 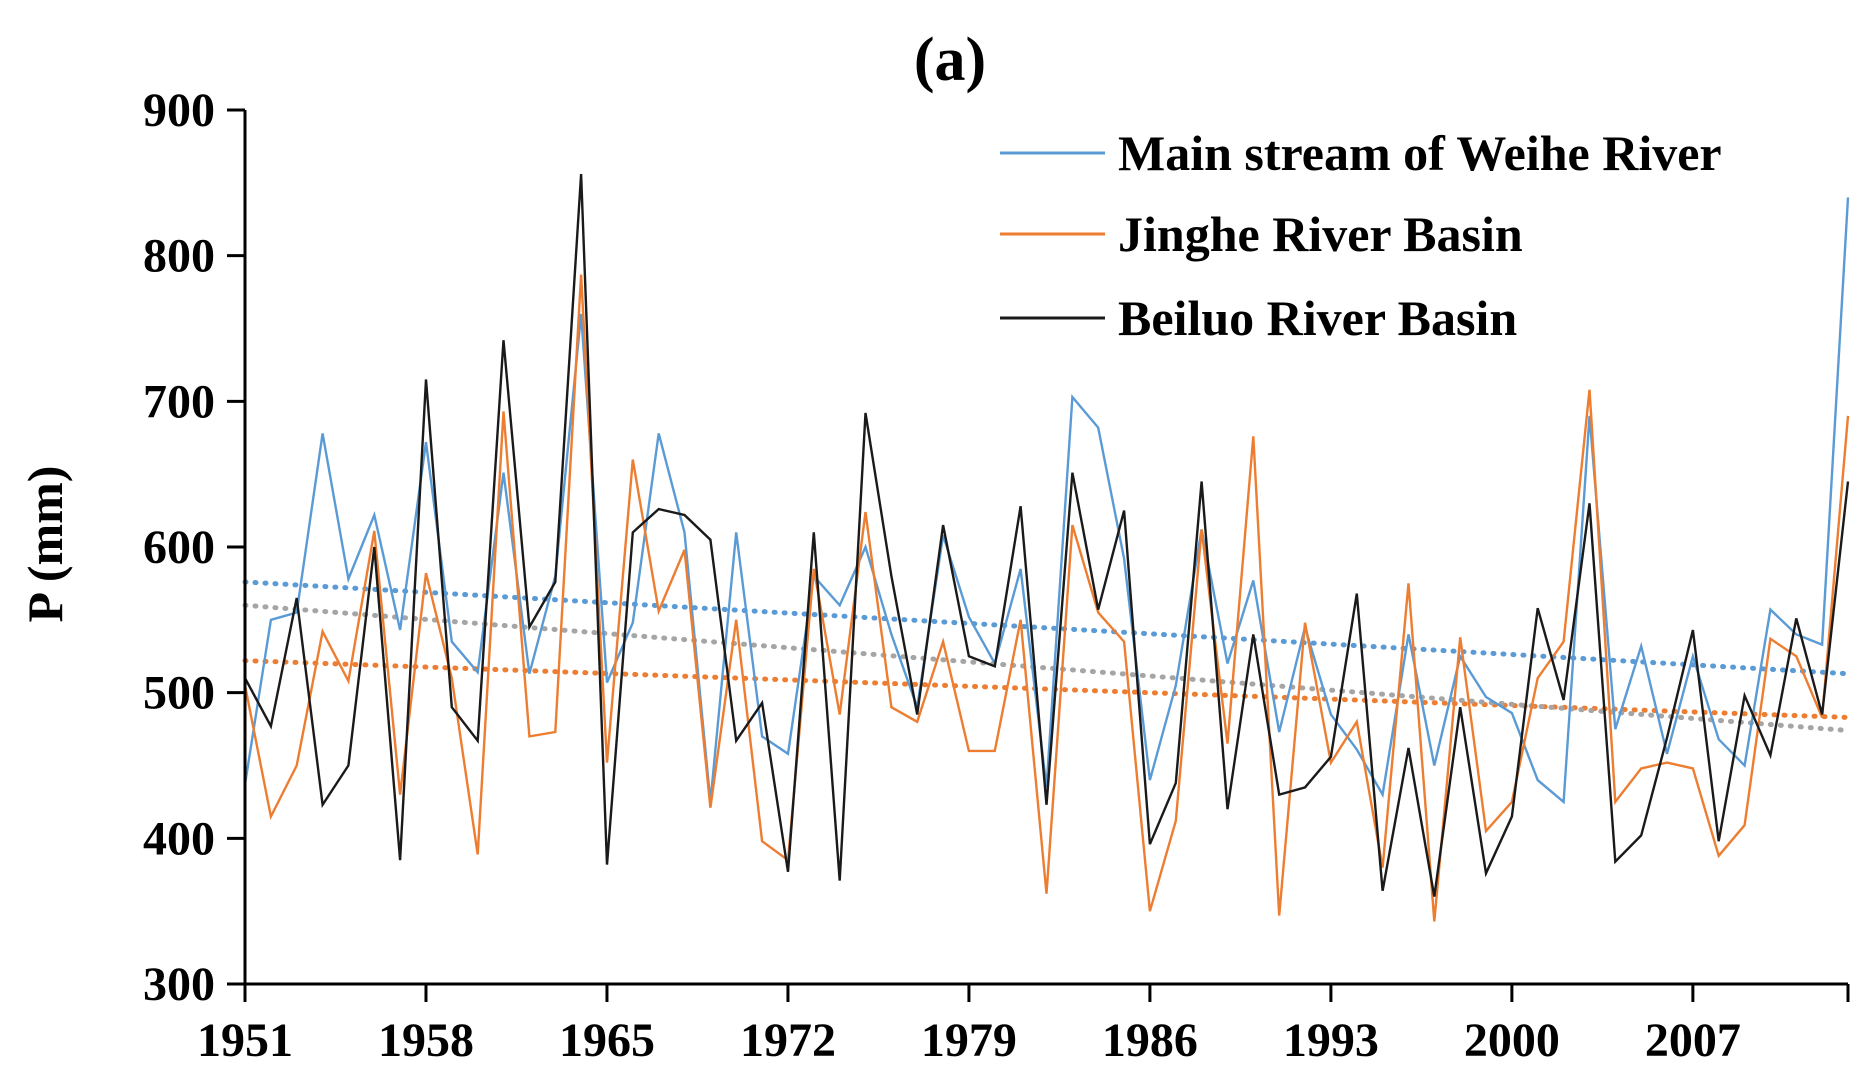 What do you see at coordinates (1512, 1040) in the screenshot?
I see `x-tick-label: 2000` at bounding box center [1512, 1040].